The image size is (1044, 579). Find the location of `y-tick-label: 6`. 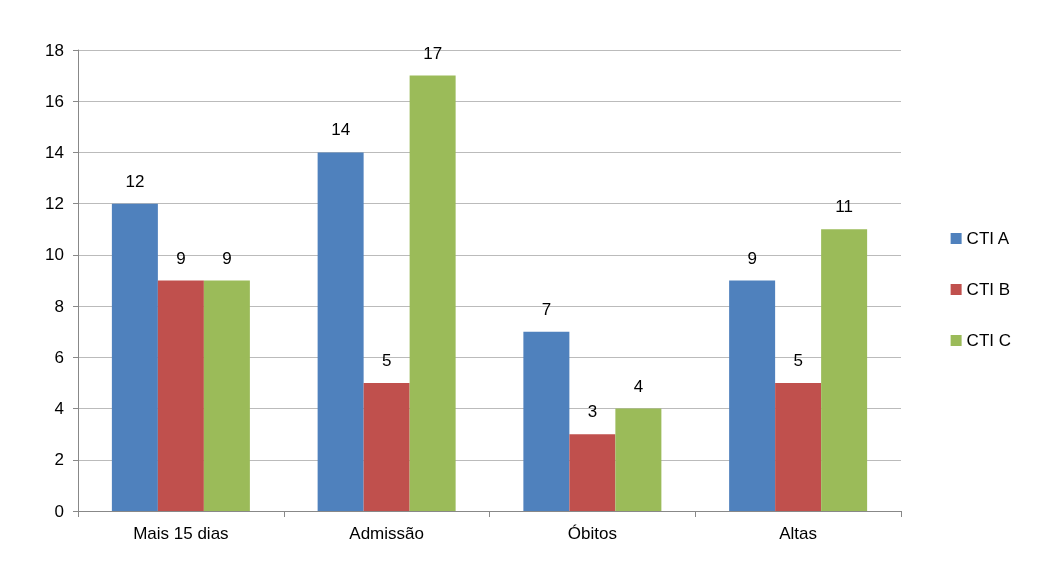

y-tick-label: 6 is located at coordinates (59, 357).